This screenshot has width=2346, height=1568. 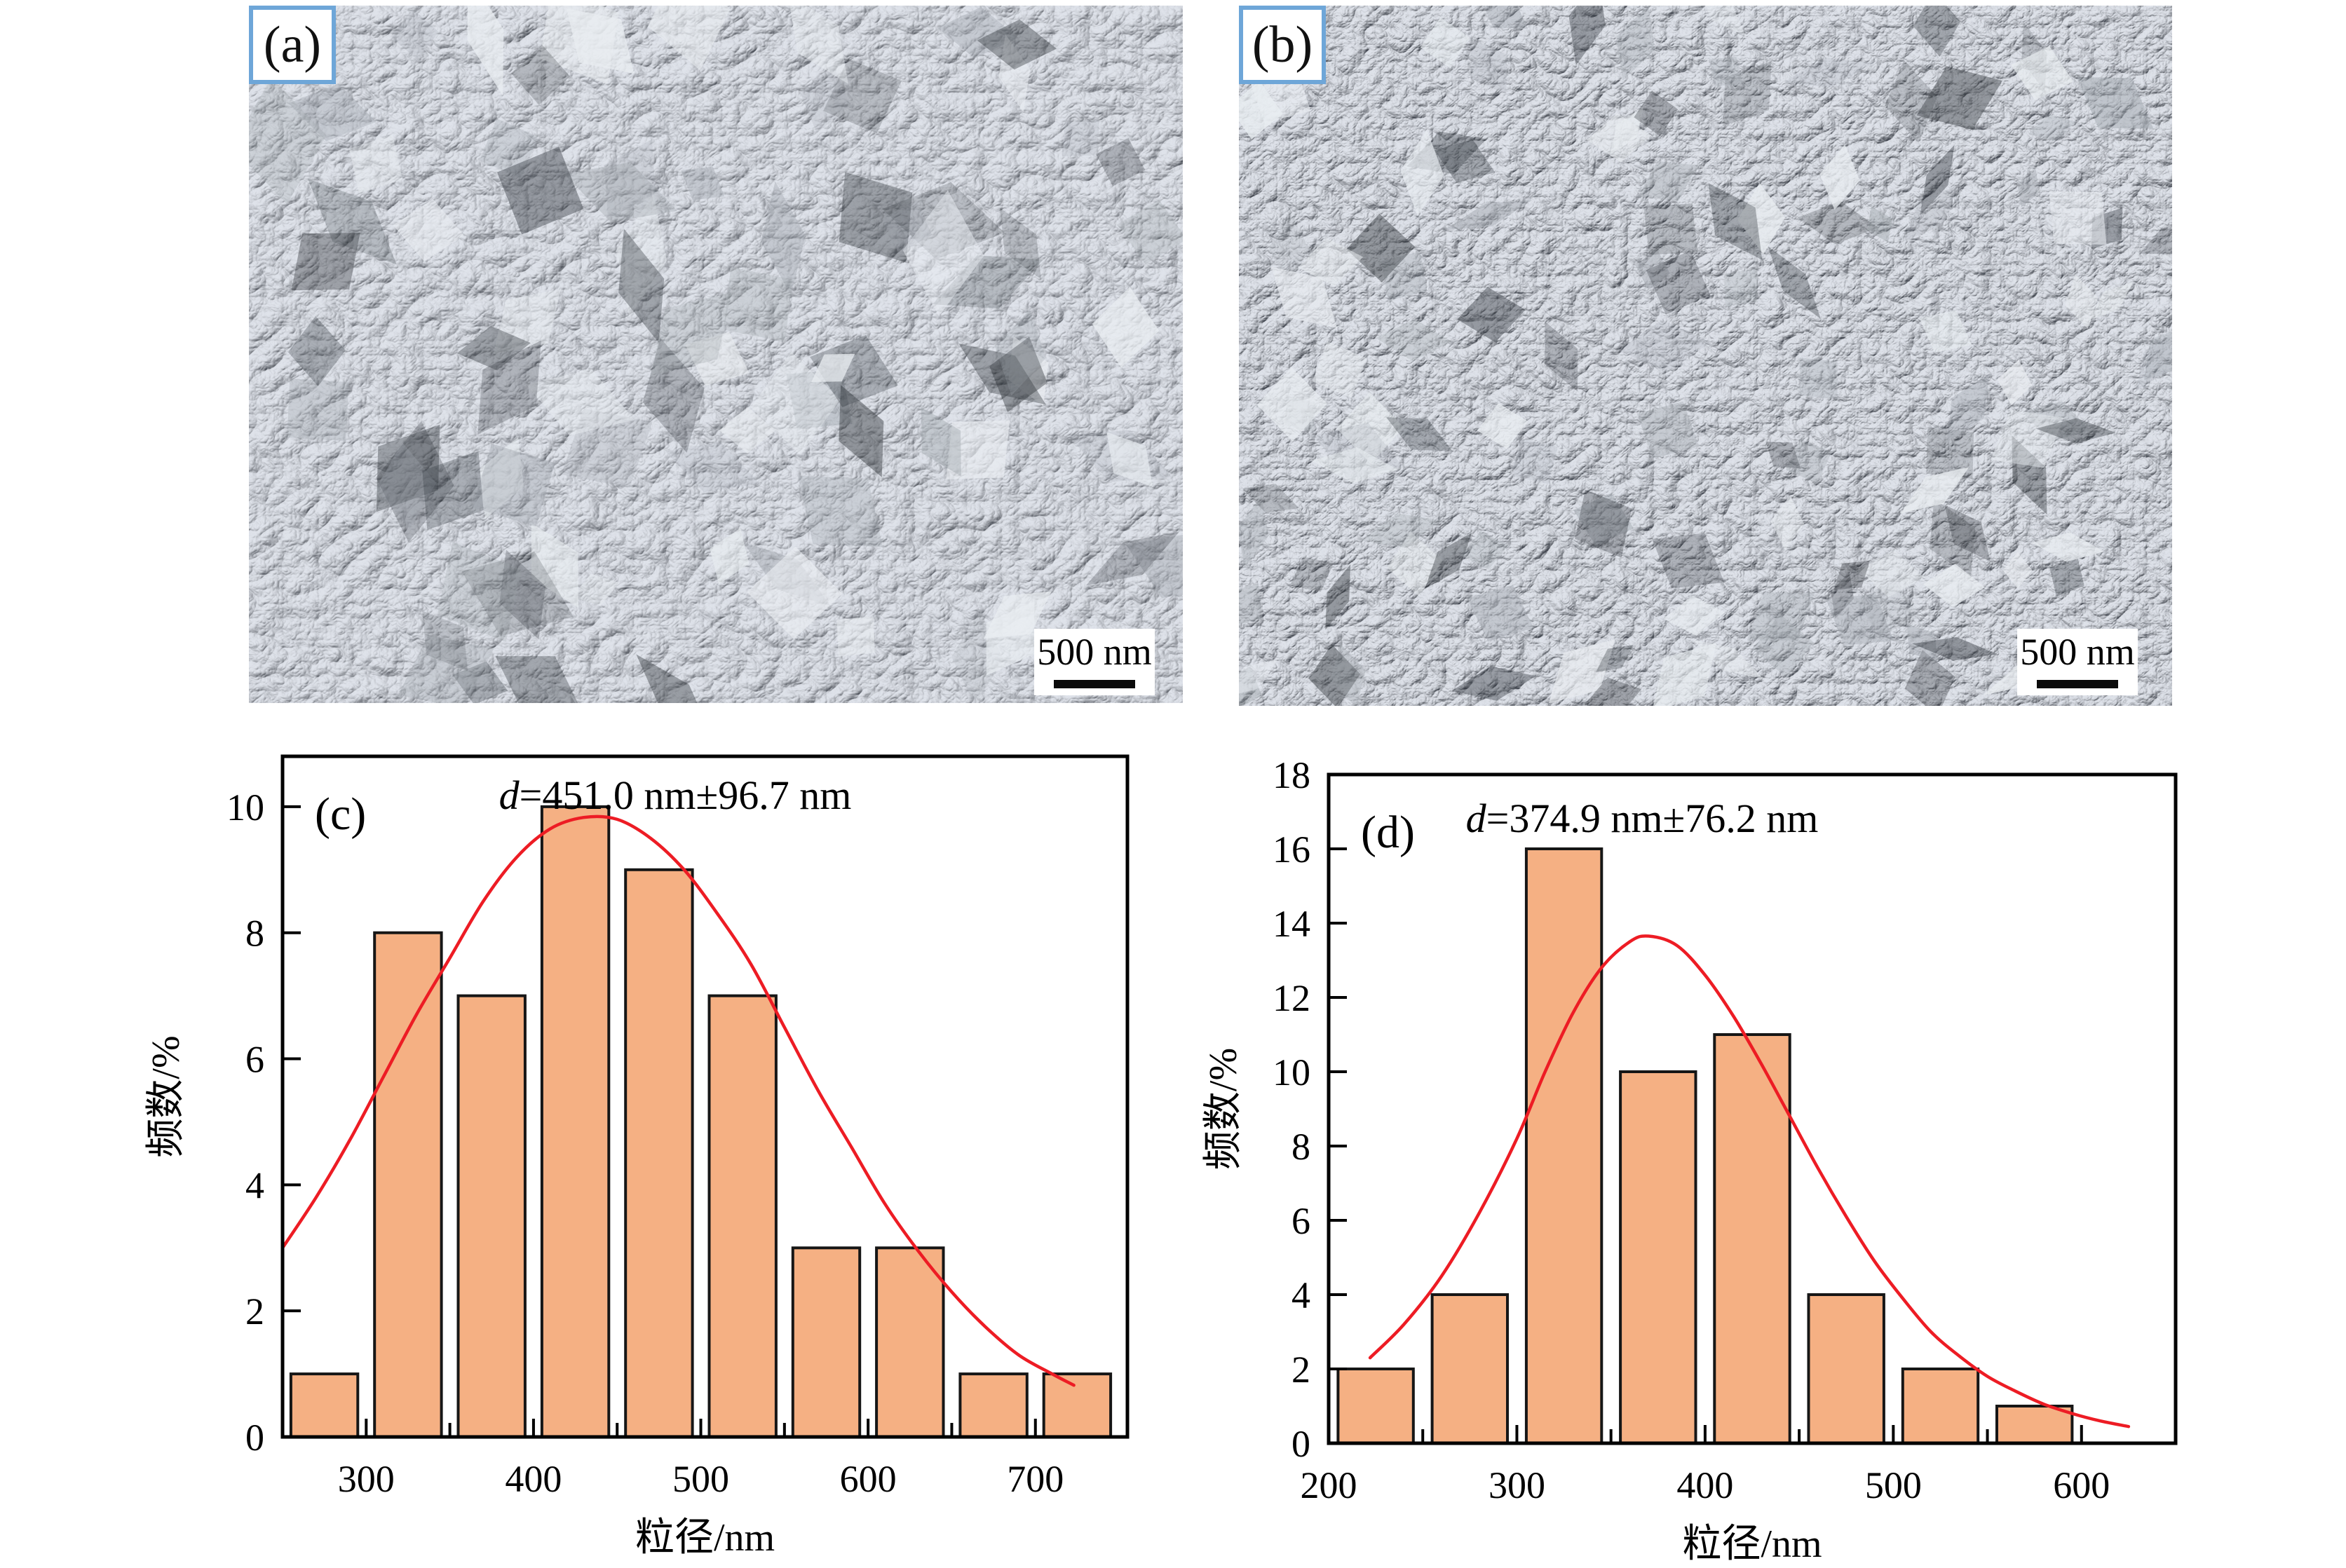 I want to click on y-tick-label: 4, so click(x=1300, y=1295).